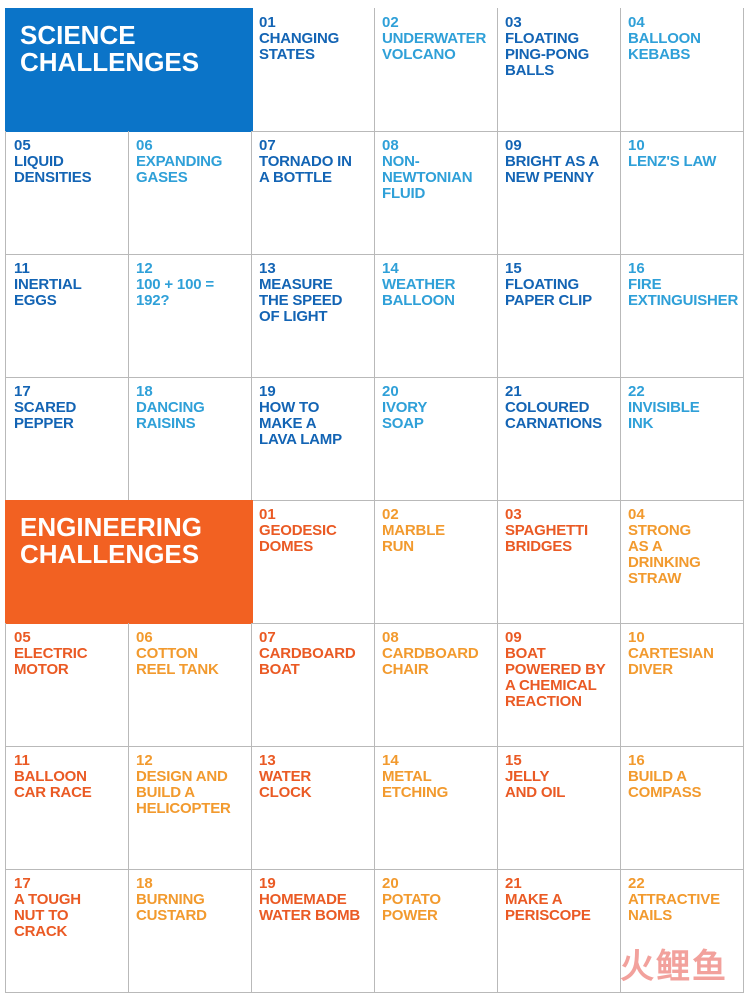 Image resolution: width=750 pixels, height=994 pixels. Describe the element at coordinates (682, 70) in the screenshot. I see `science-challenge-04: 04 Balloon kebabs` at that location.